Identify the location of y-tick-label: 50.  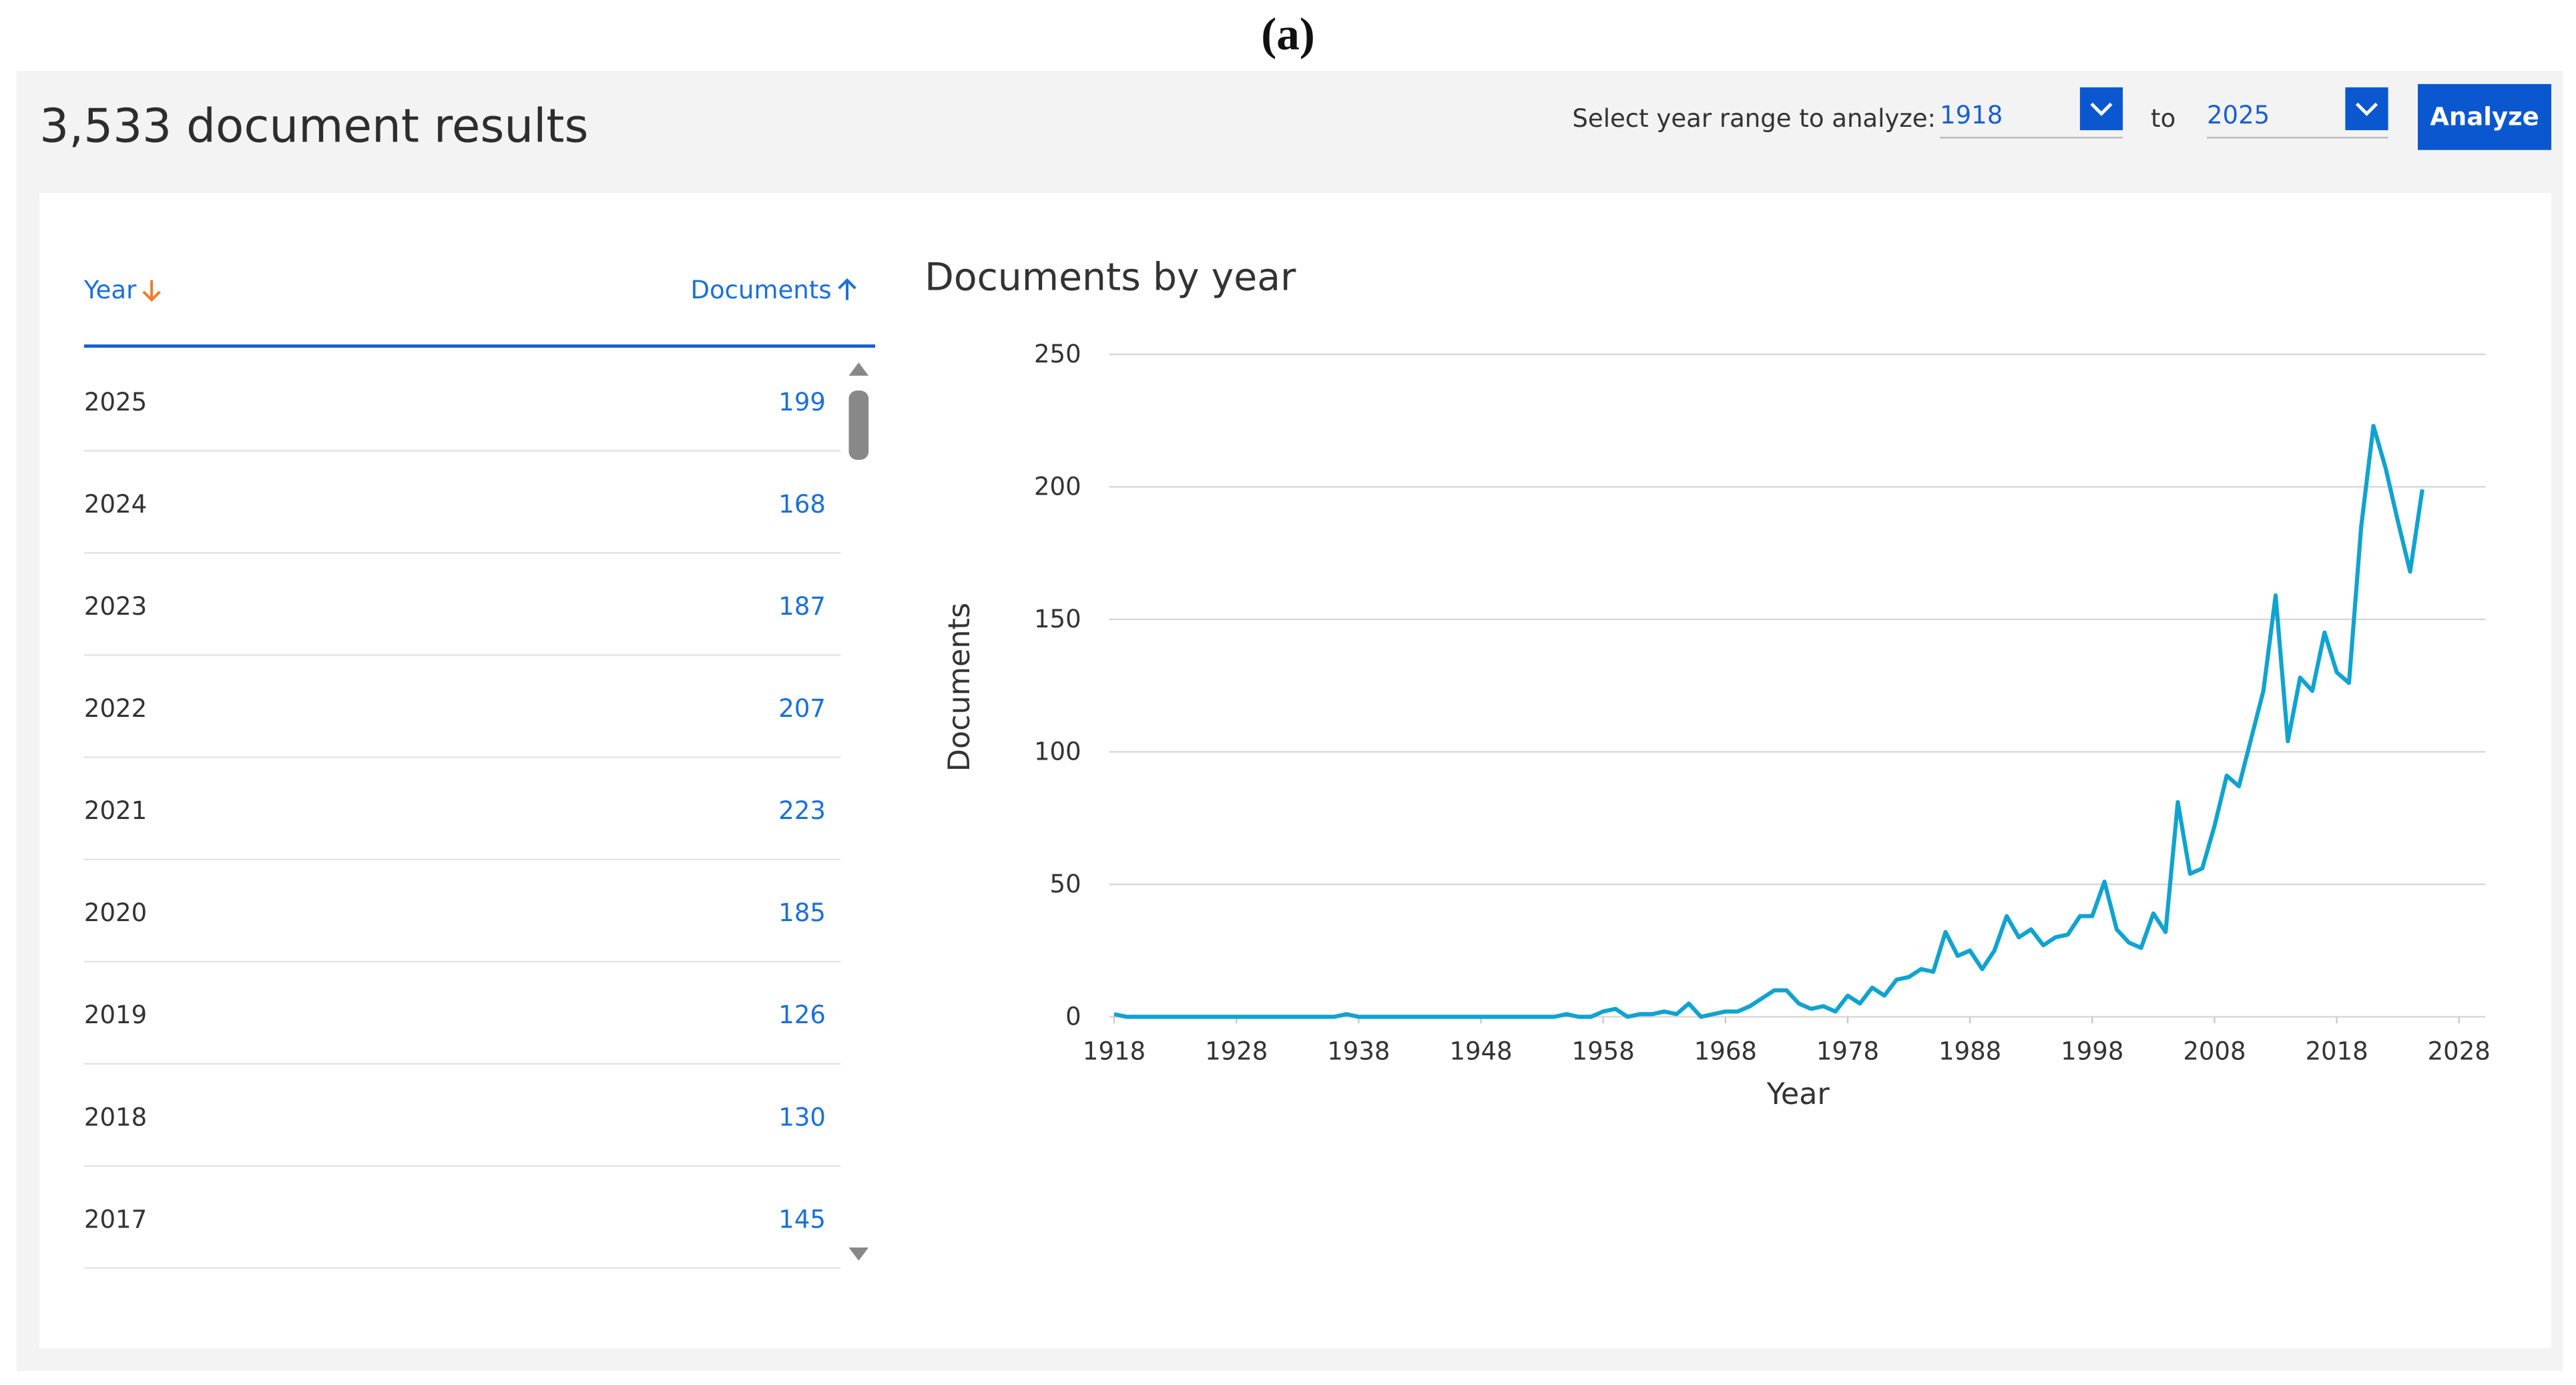
(1065, 884).